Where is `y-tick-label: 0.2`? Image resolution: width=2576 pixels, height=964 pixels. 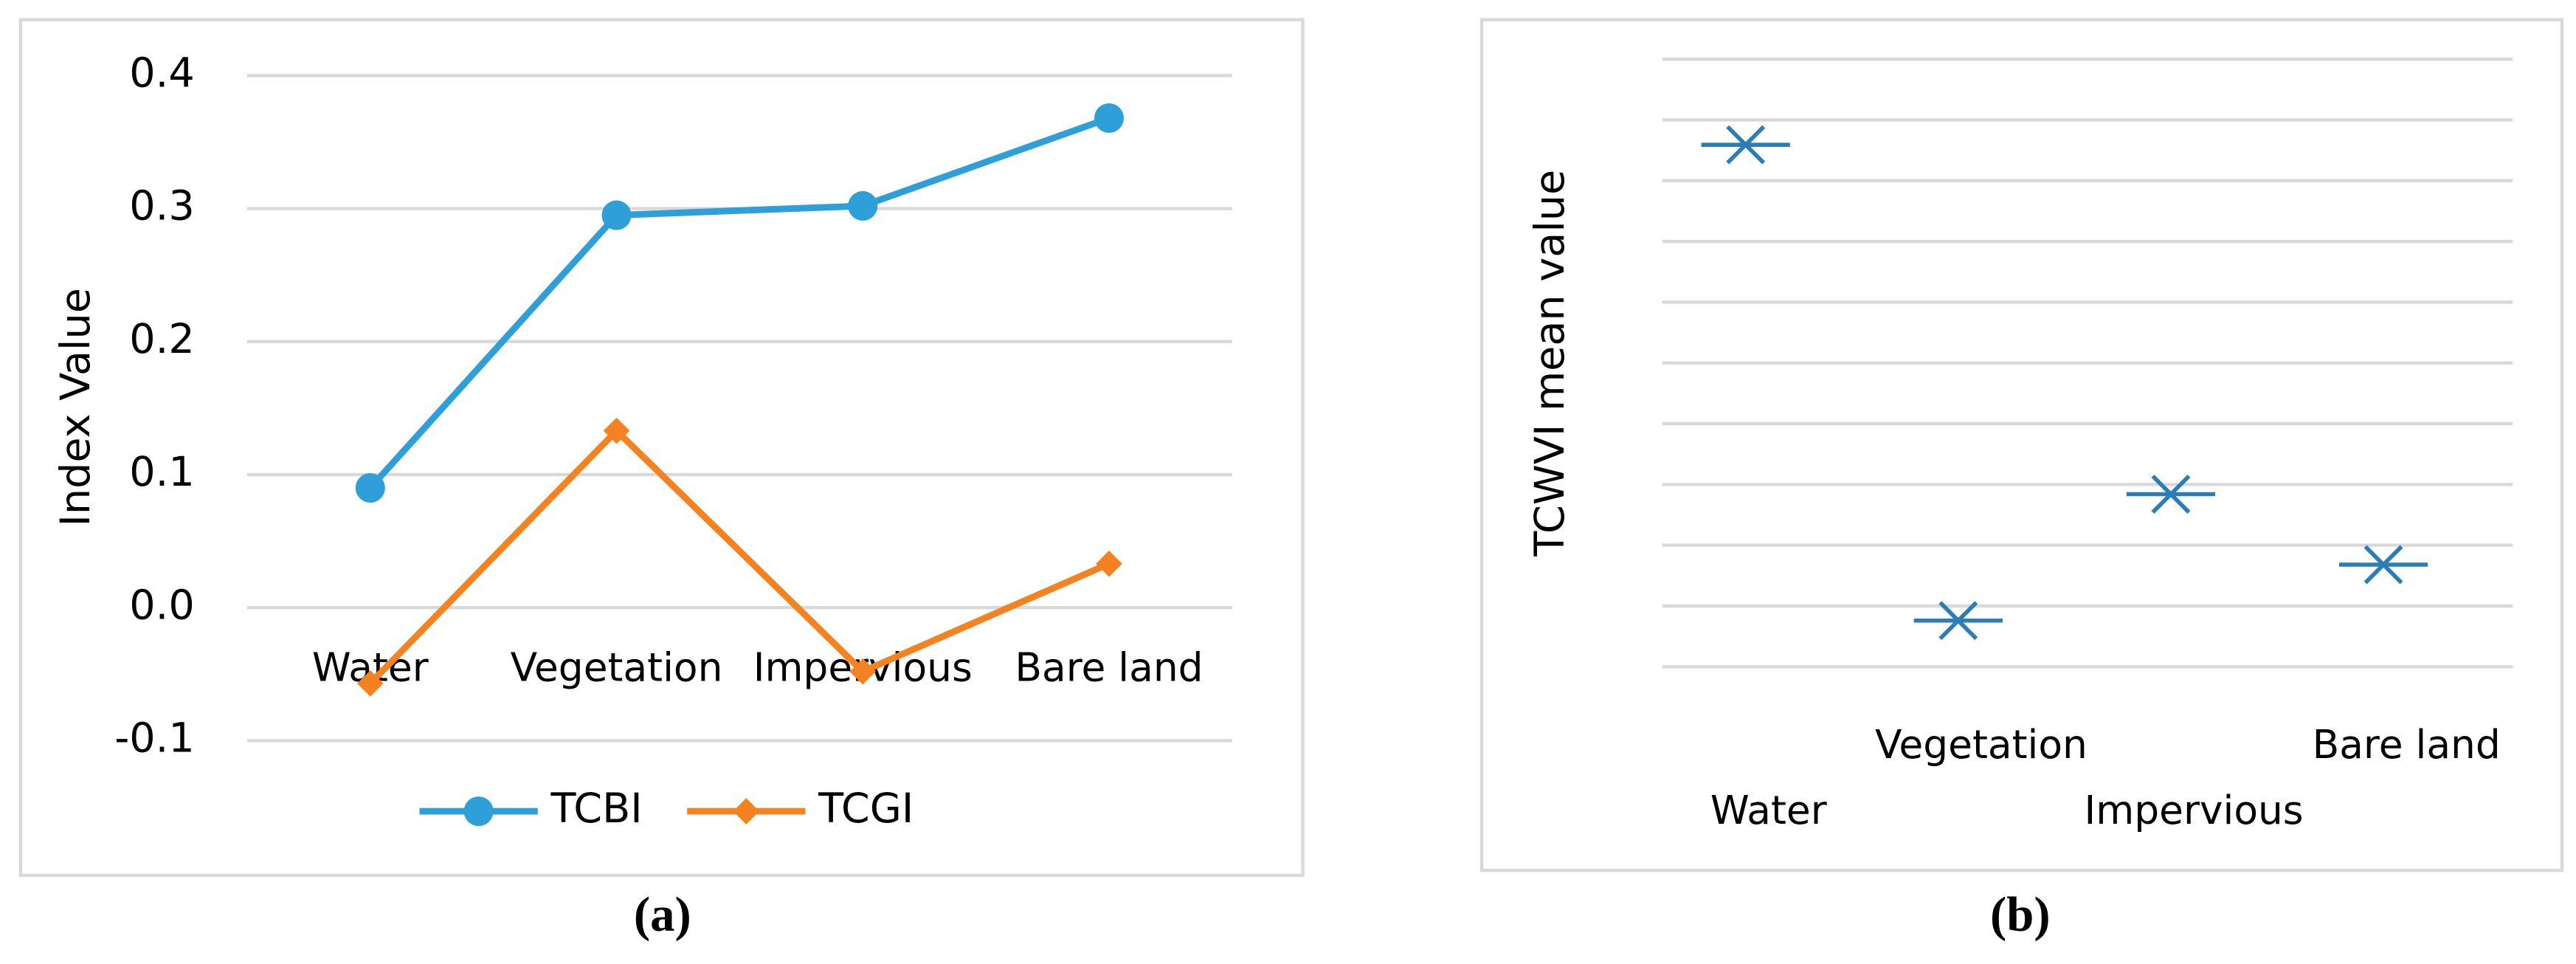 y-tick-label: 0.2 is located at coordinates (161, 339).